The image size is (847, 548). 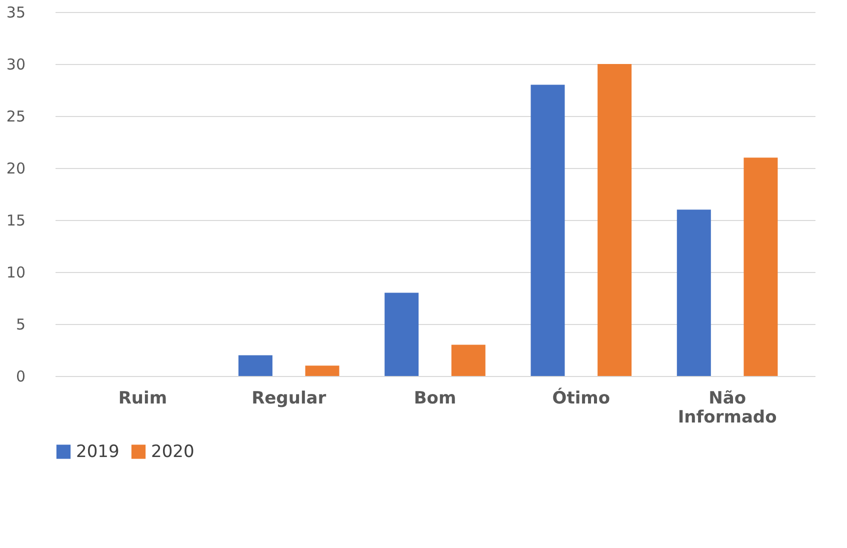 What do you see at coordinates (727, 408) in the screenshot?
I see `x-tick-label: Não Informado` at bounding box center [727, 408].